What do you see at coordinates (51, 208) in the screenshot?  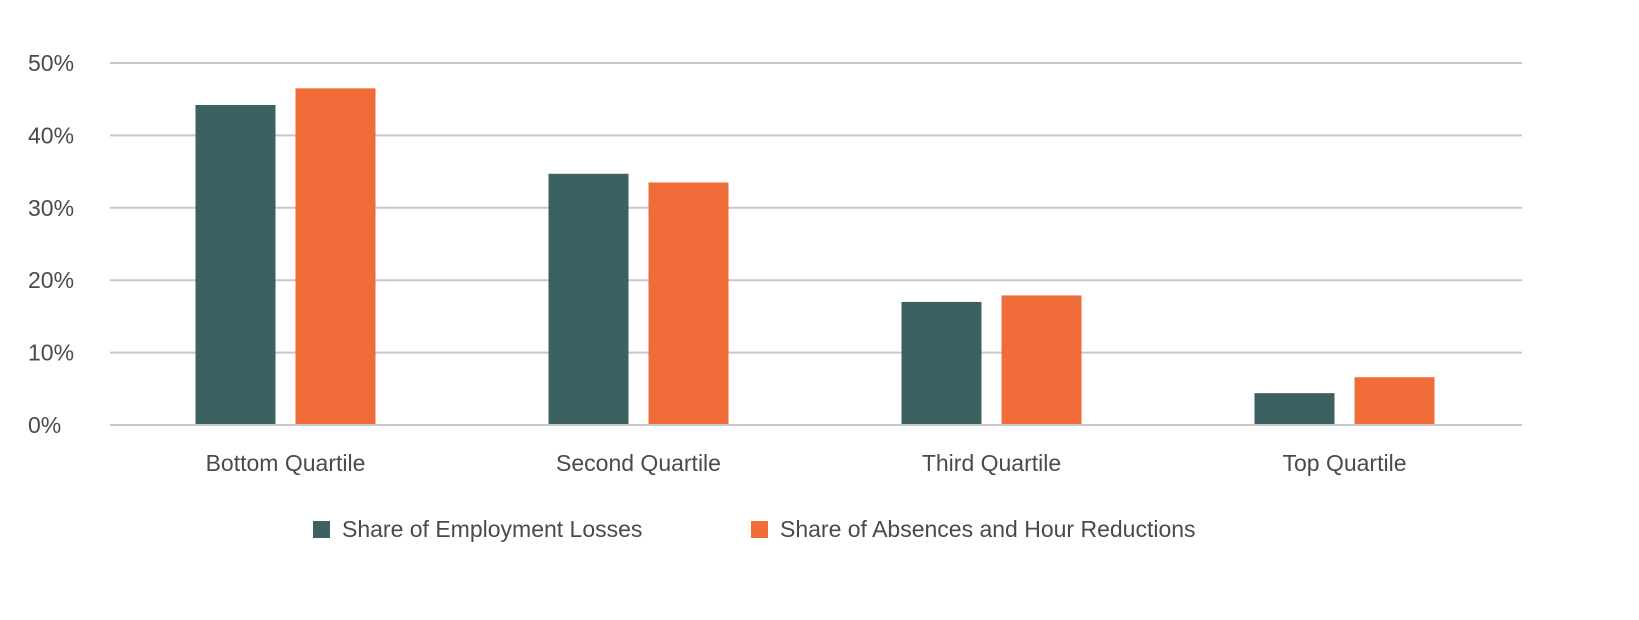 I see `y-tick-label: 30%` at bounding box center [51, 208].